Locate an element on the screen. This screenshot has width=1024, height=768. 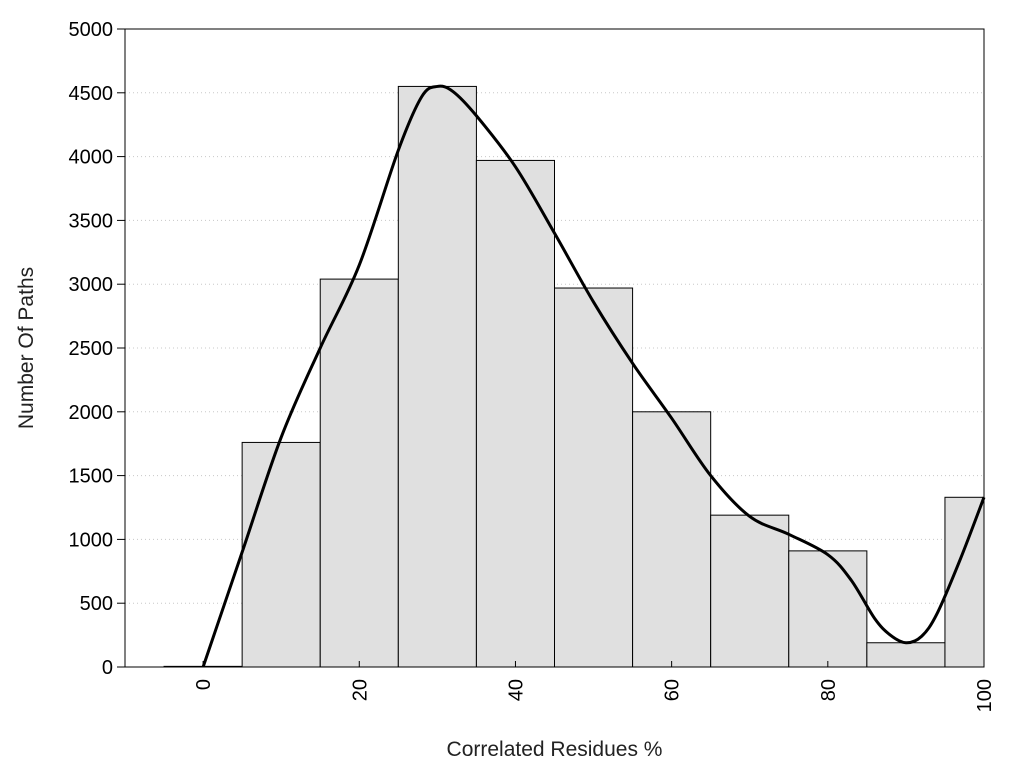
y-tick-label: 1000 is located at coordinates (91, 540).